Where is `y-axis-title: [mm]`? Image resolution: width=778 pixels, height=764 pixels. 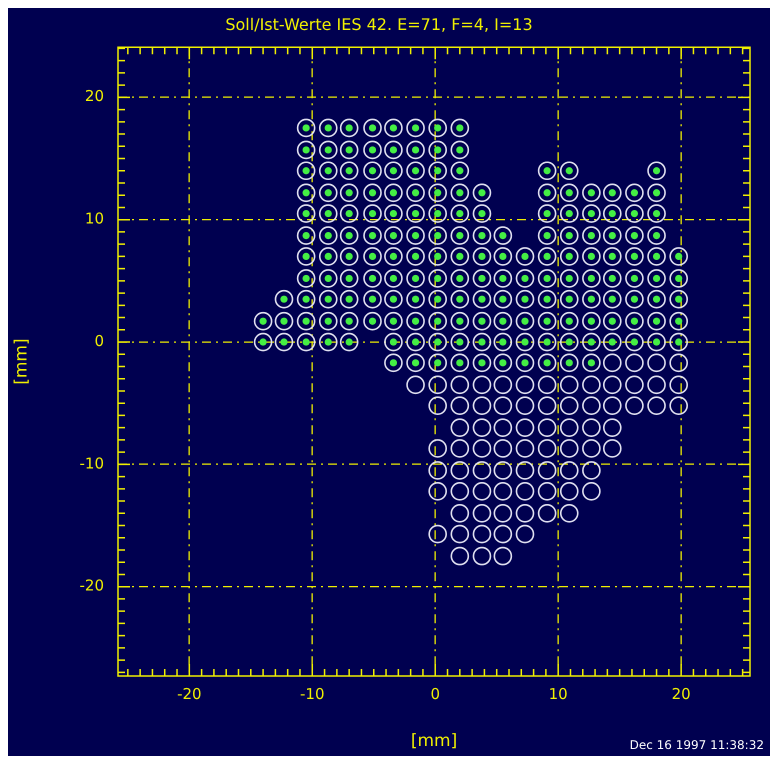
y-axis-title: [mm] is located at coordinates (22, 361).